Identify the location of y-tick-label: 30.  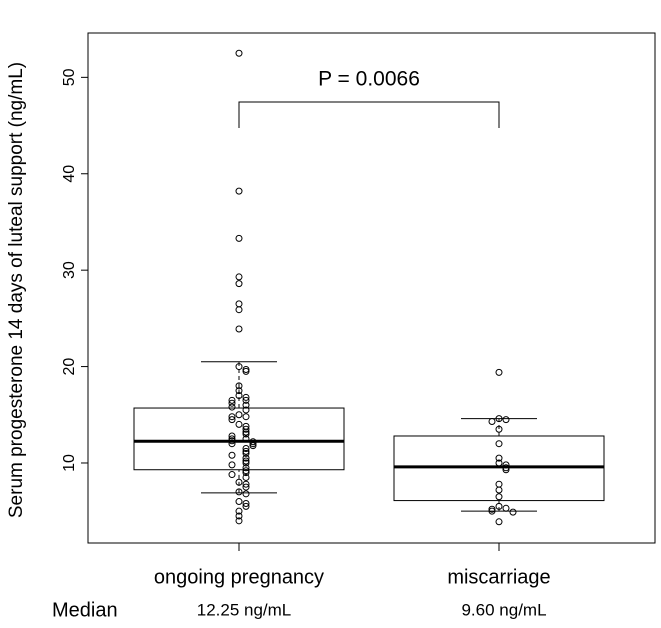
(69, 270).